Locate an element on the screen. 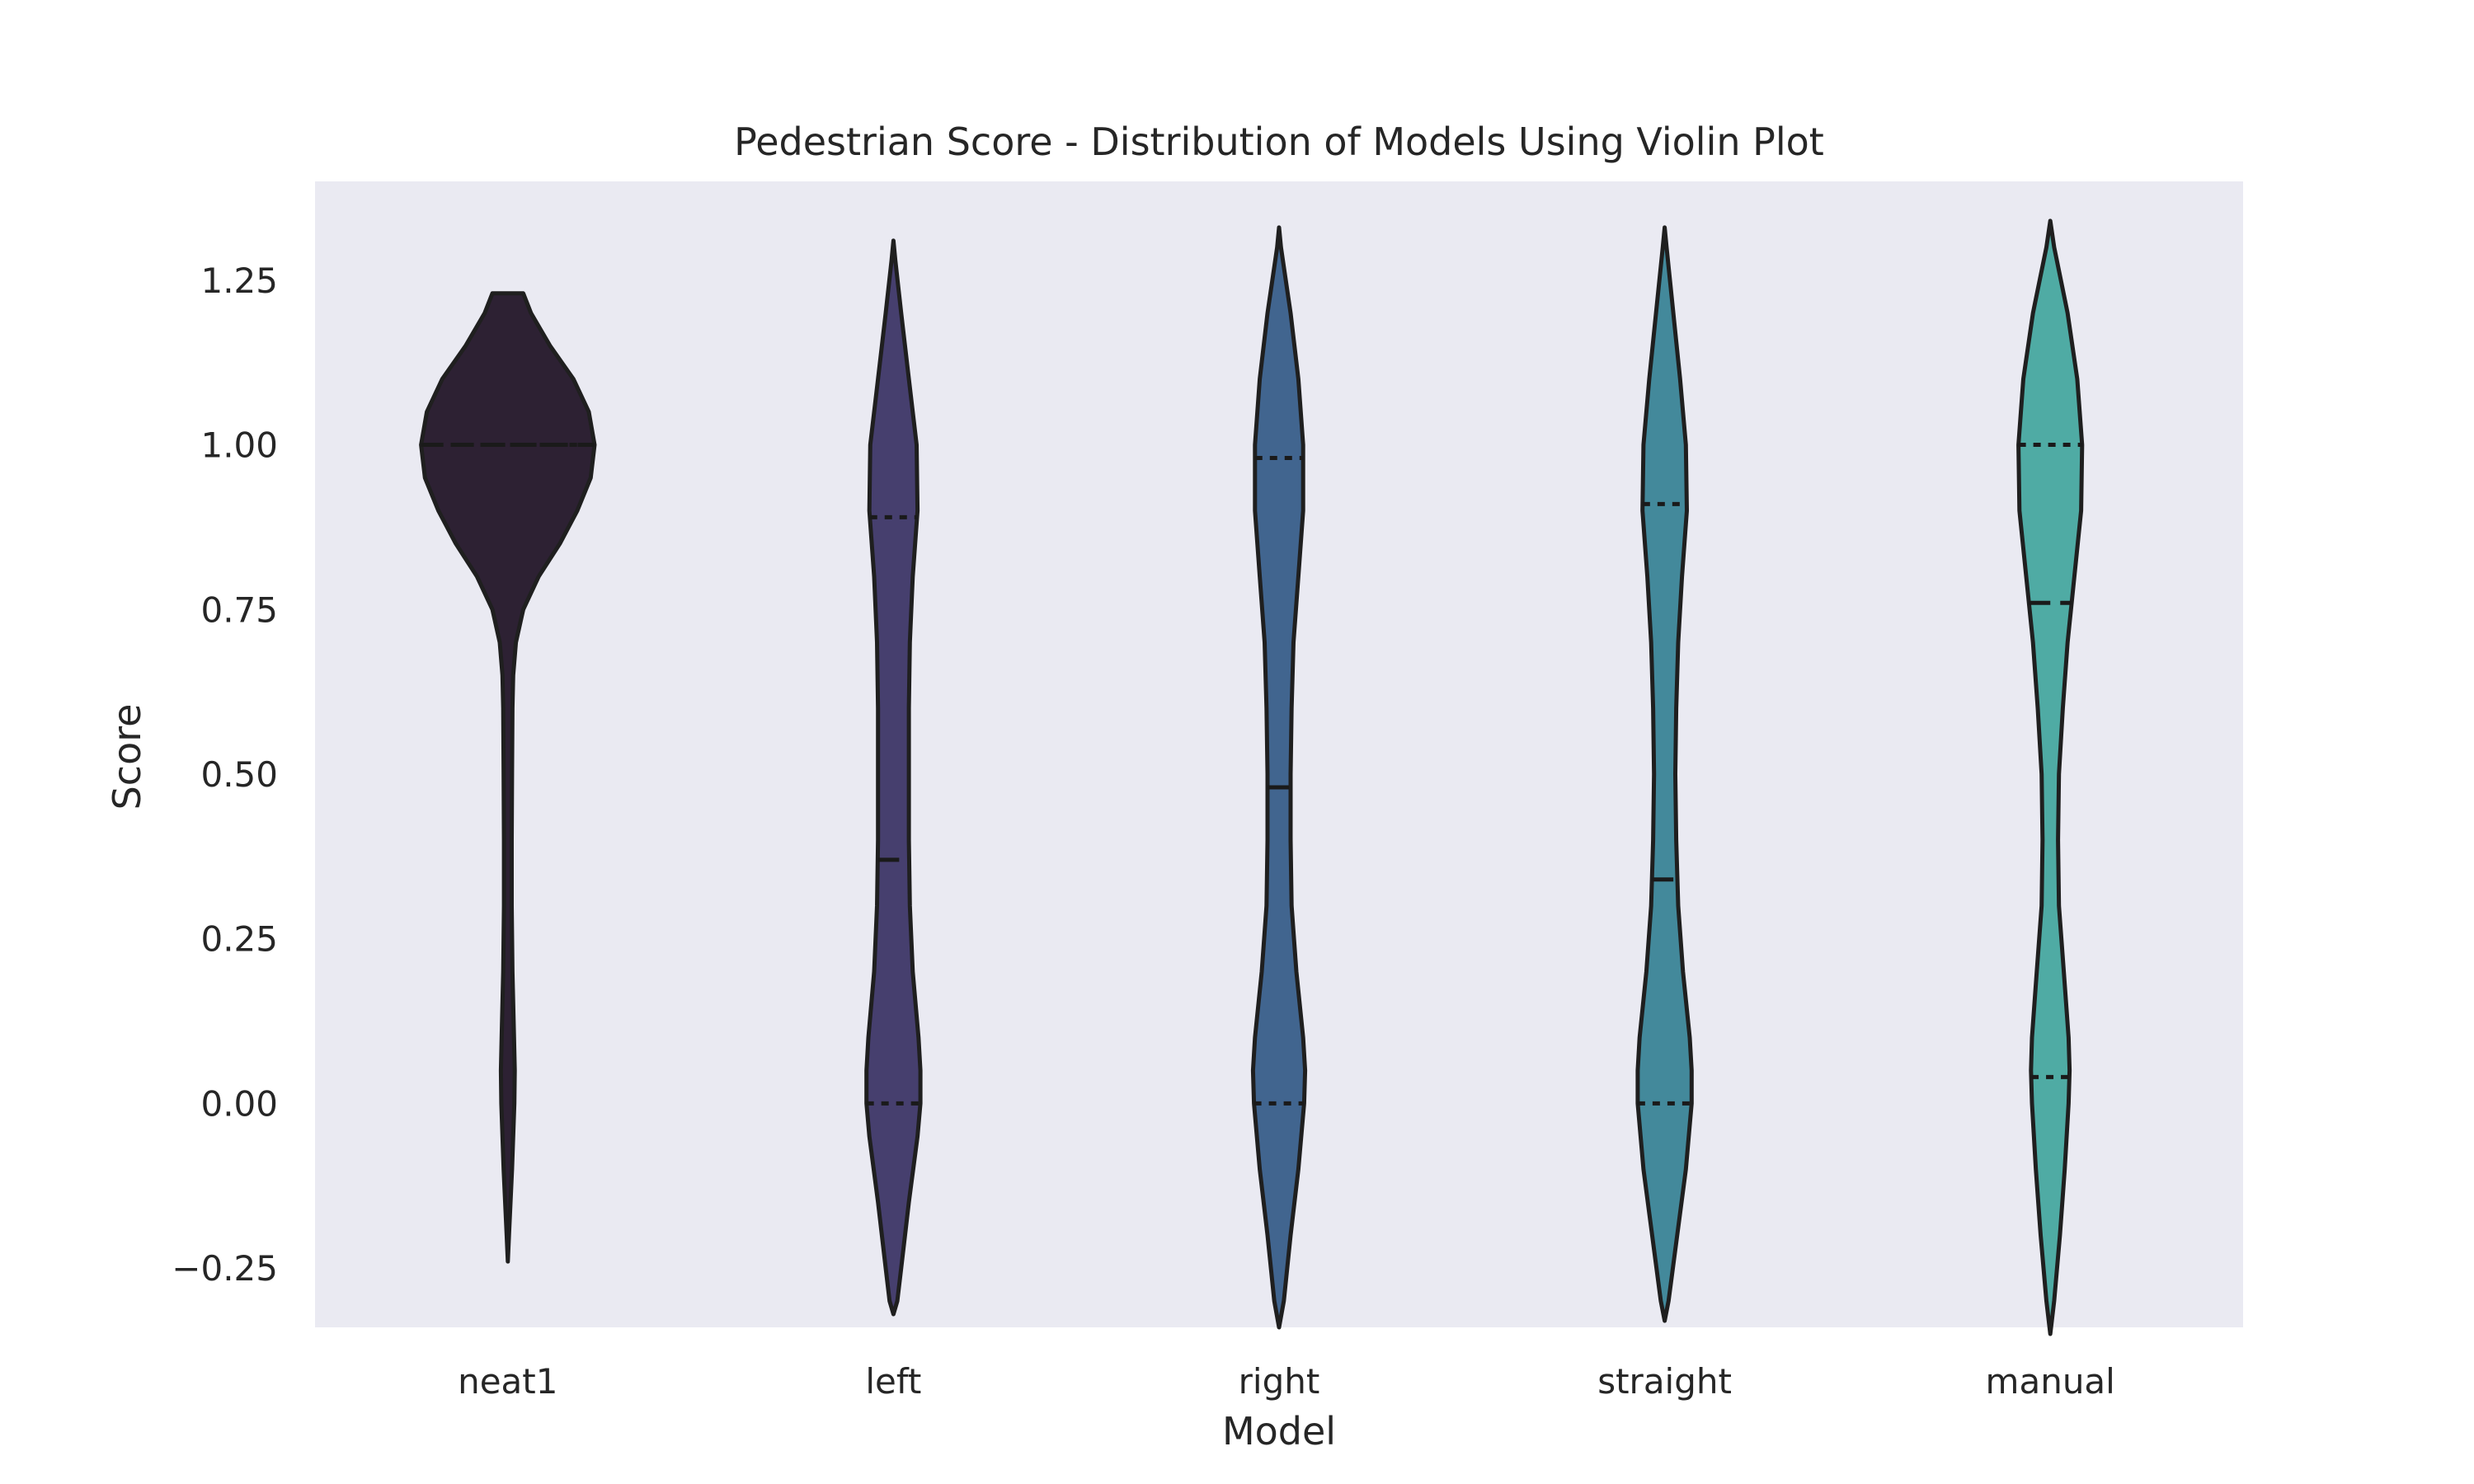  x-tick-label: left is located at coordinates (893, 1381).